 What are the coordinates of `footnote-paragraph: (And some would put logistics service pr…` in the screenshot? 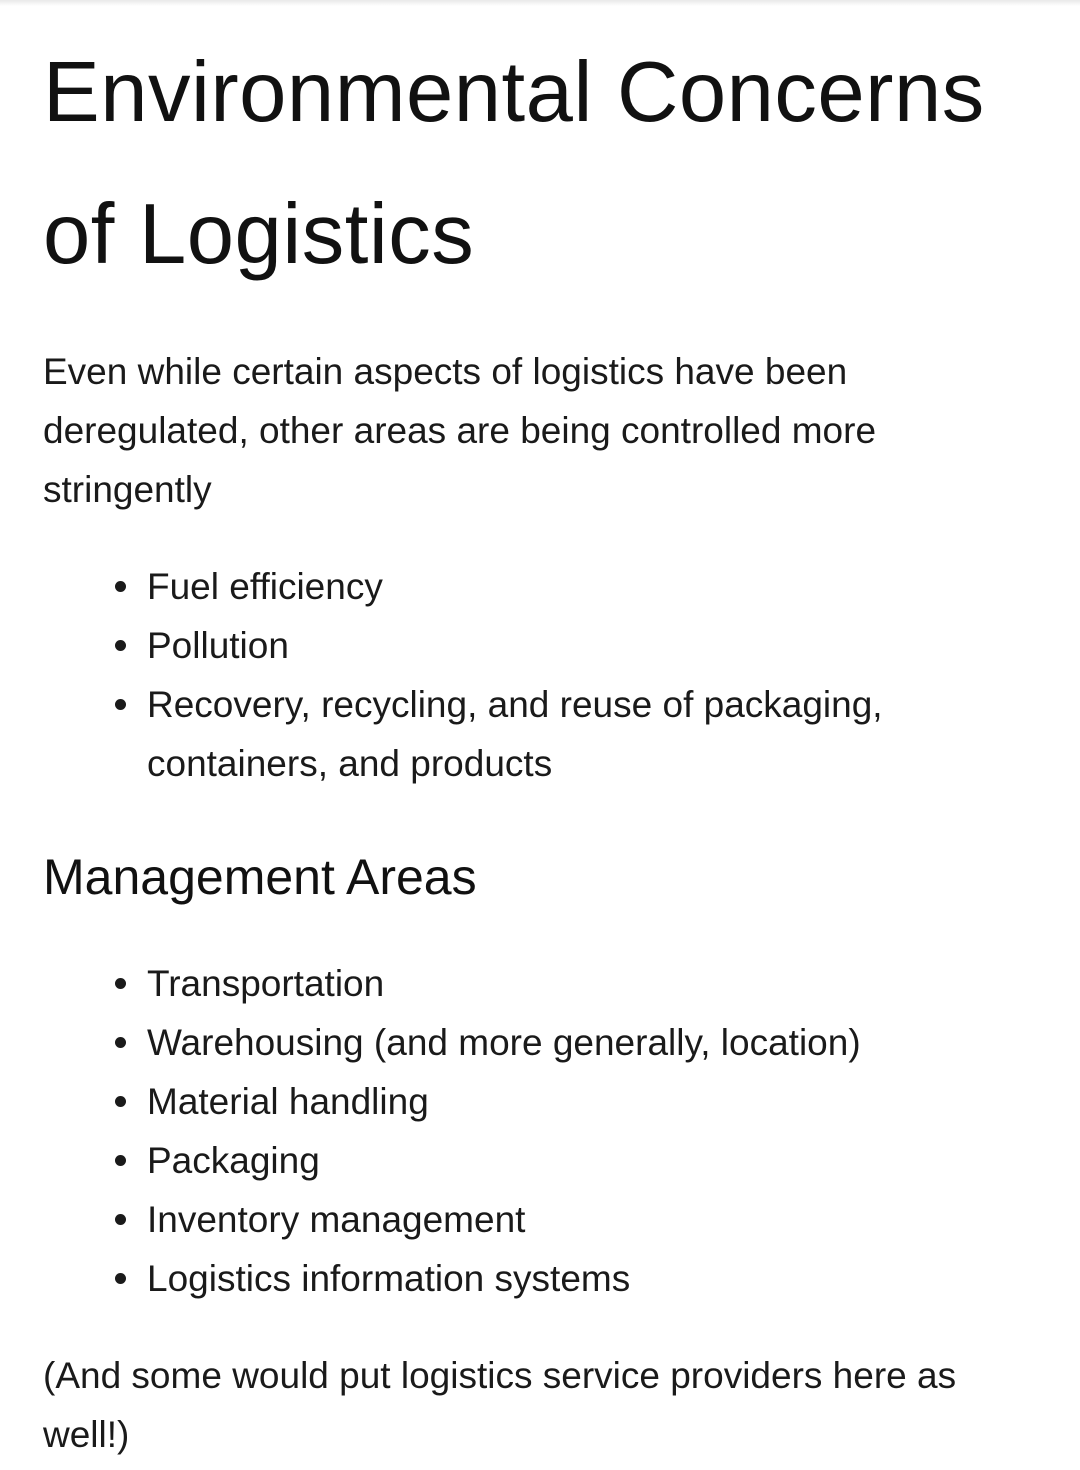 It's located at (500, 1405).